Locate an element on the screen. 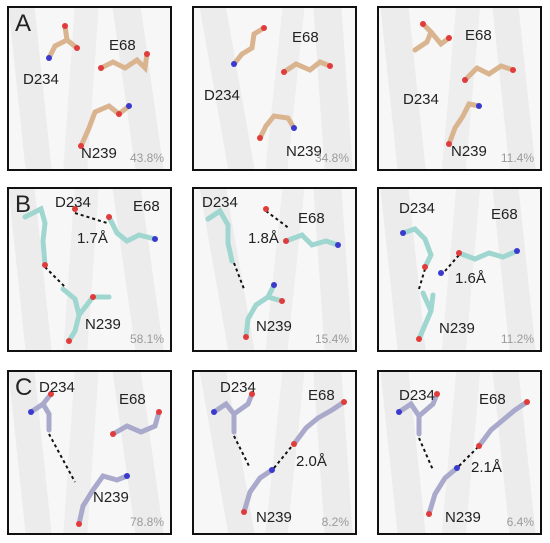  panel-a2: D234 E68 N239 34.8% is located at coordinates (274, 88).